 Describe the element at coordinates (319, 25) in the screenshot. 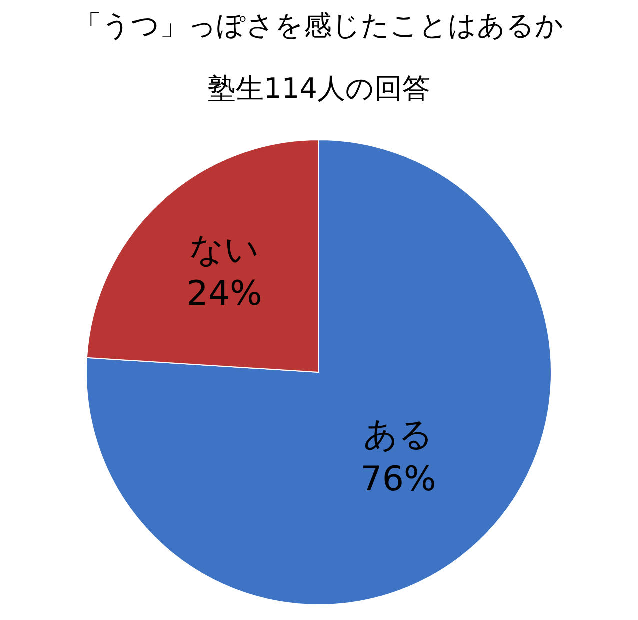

I see `chart-title: 「うつ」っぽさを感じたことはあるか` at that location.